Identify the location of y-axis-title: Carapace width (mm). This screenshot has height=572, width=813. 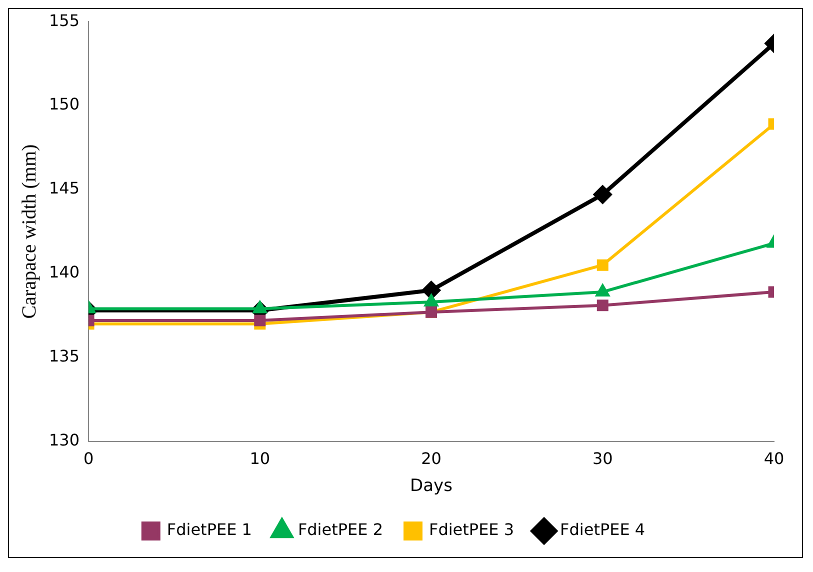
(29, 231).